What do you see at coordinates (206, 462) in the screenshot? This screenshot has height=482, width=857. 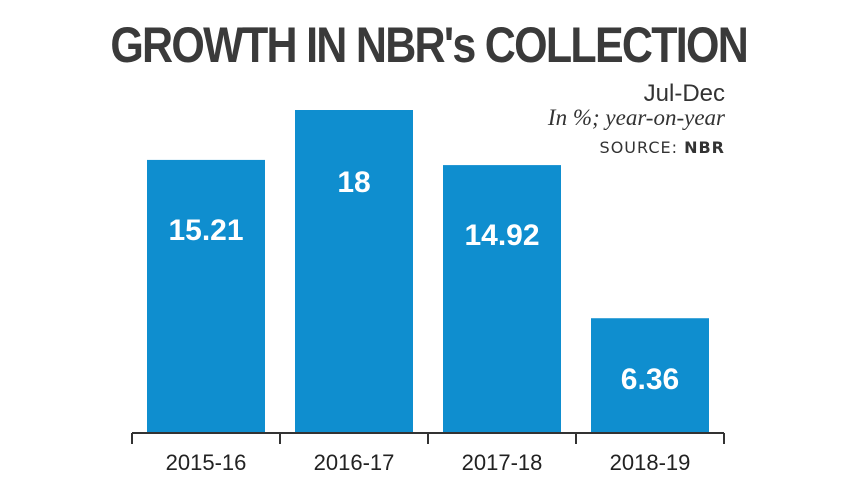 I see `x-tick-label: 2015-16` at bounding box center [206, 462].